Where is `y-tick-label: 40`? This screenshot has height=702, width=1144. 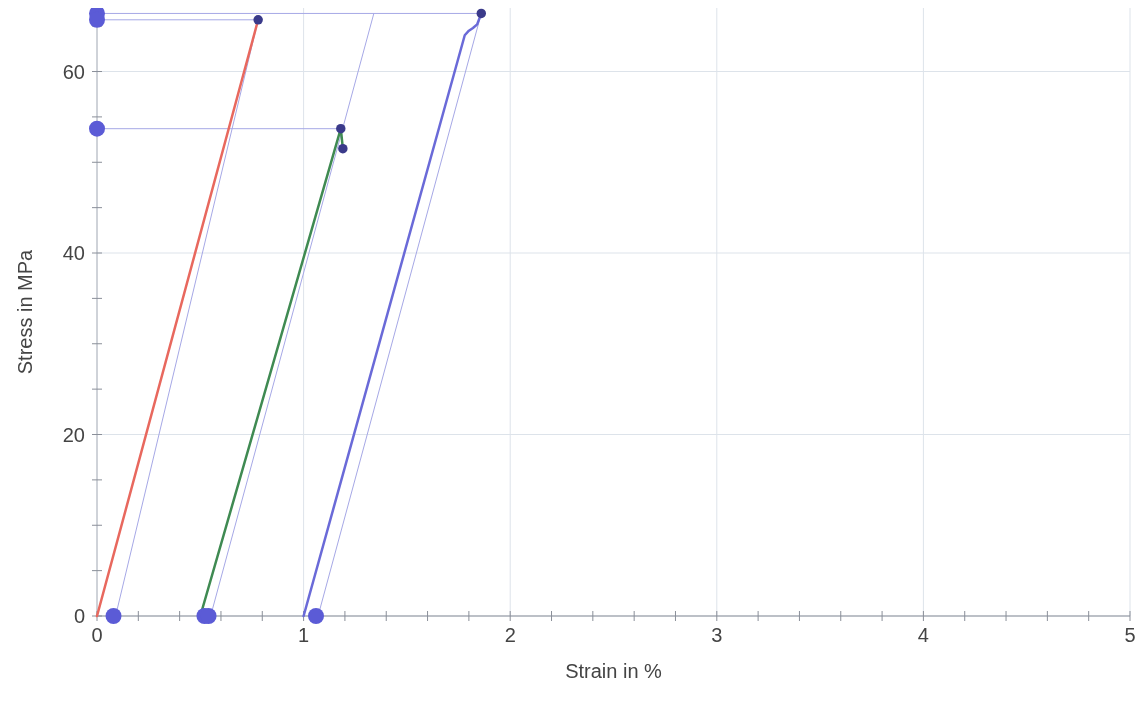
y-tick-label: 40 is located at coordinates (73, 253).